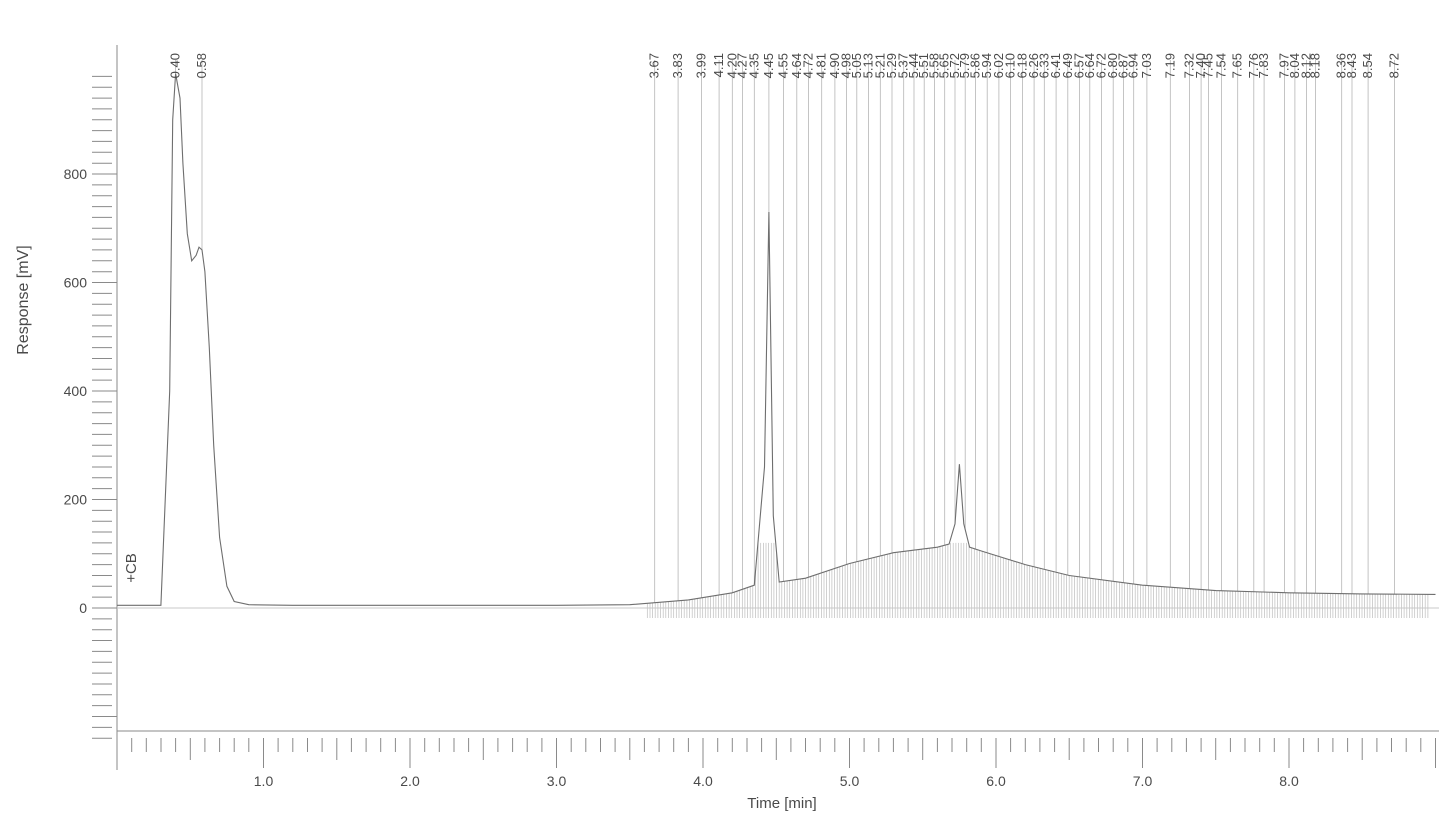 This screenshot has width=1439, height=820. I want to click on peak-label-0.40: 0.40, so click(175, 65).